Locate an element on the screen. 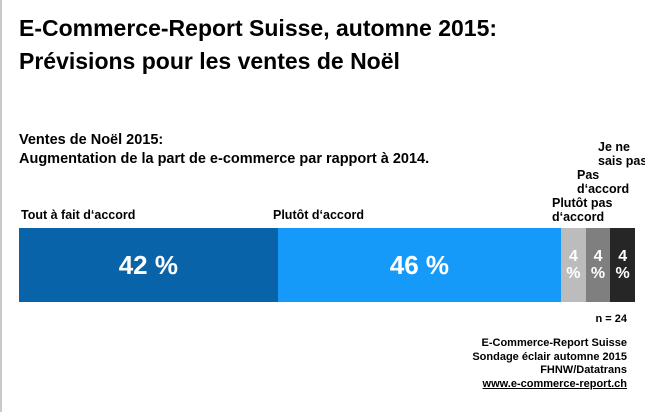 This screenshot has height=412, width=645. category-label-tout-a-fait-daccord: Tout à fait d‘accord is located at coordinates (78, 215).